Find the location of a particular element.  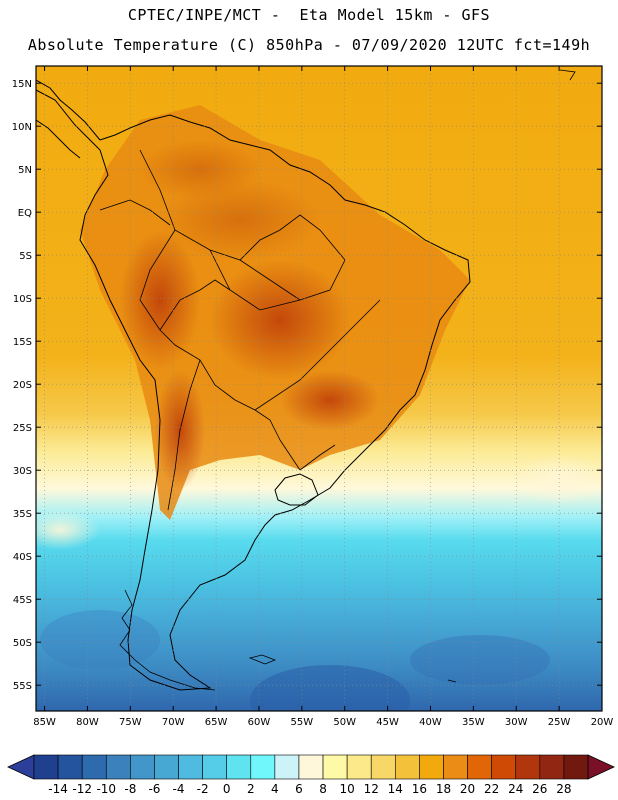

lon-tick-label: 20W is located at coordinates (602, 722).